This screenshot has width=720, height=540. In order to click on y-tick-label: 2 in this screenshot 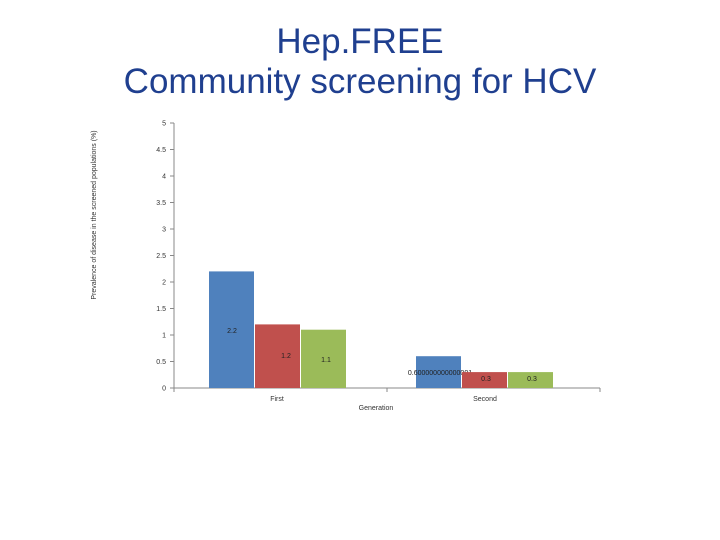, I will do `click(164, 283)`.